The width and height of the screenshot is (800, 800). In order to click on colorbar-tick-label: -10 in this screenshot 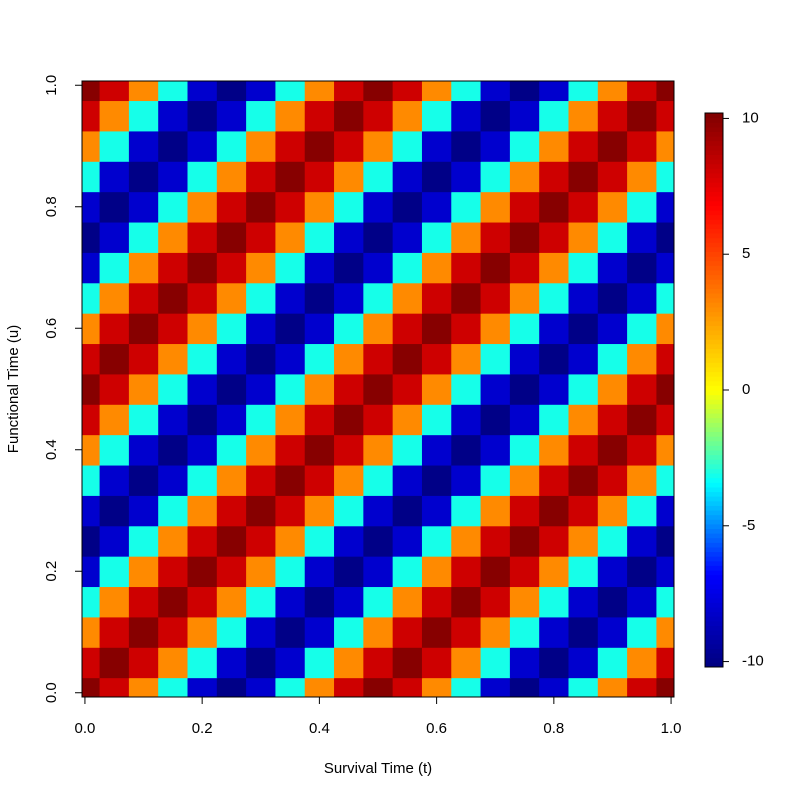, I will do `click(753, 661)`.